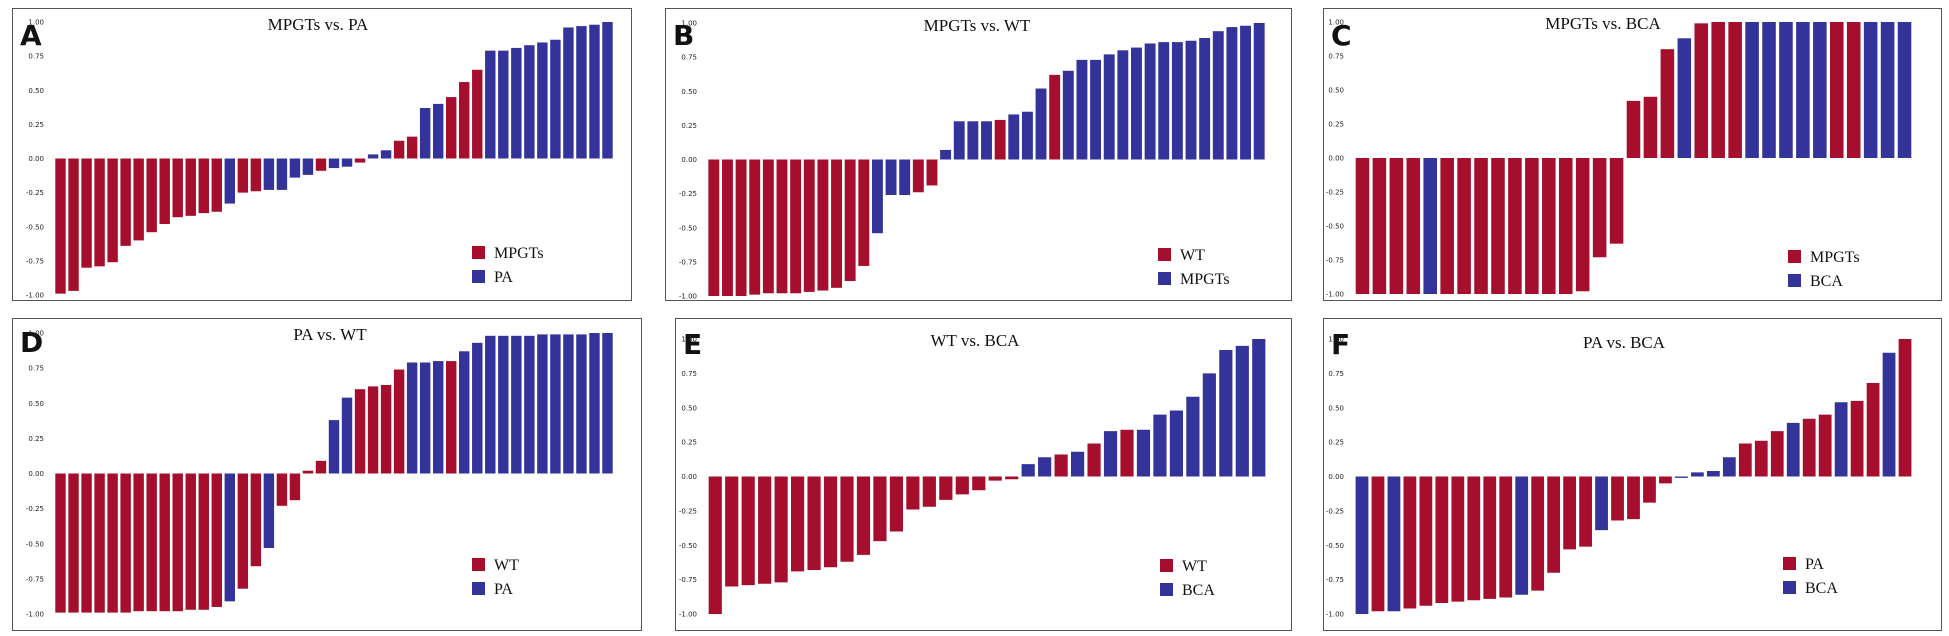  What do you see at coordinates (1336, 159) in the screenshot?
I see `y-tick-label: 0.00` at bounding box center [1336, 159].